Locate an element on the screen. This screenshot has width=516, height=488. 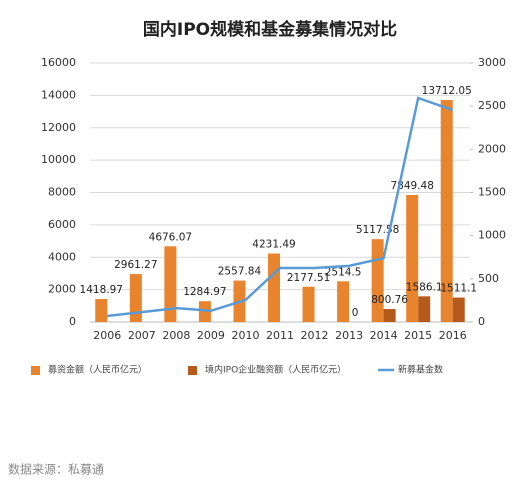
x-tick-label: 2010 is located at coordinates (245, 335).